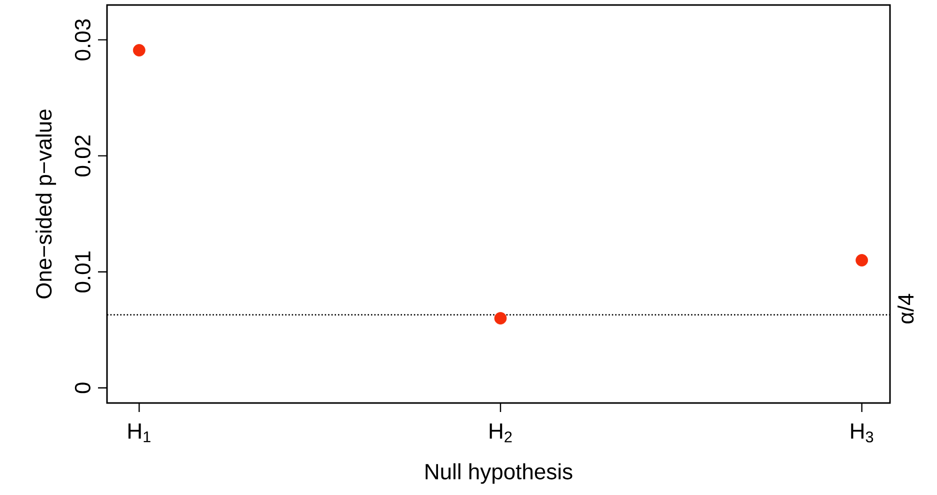 The width and height of the screenshot is (937, 495). What do you see at coordinates (82, 272) in the screenshot?
I see `y-tick-label: 0.01` at bounding box center [82, 272].